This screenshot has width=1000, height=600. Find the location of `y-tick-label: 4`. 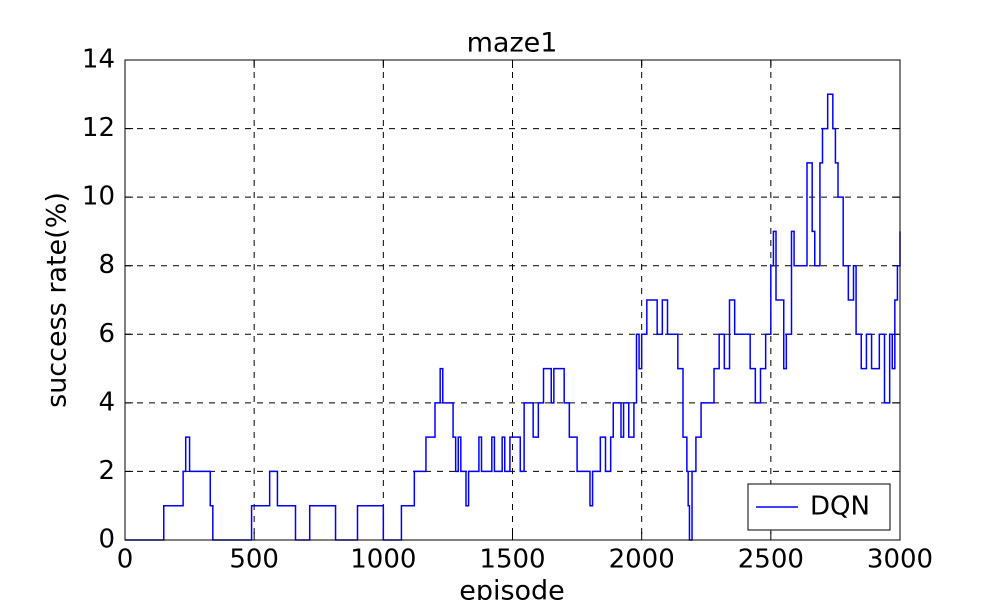

y-tick-label: 4 is located at coordinates (106, 402).